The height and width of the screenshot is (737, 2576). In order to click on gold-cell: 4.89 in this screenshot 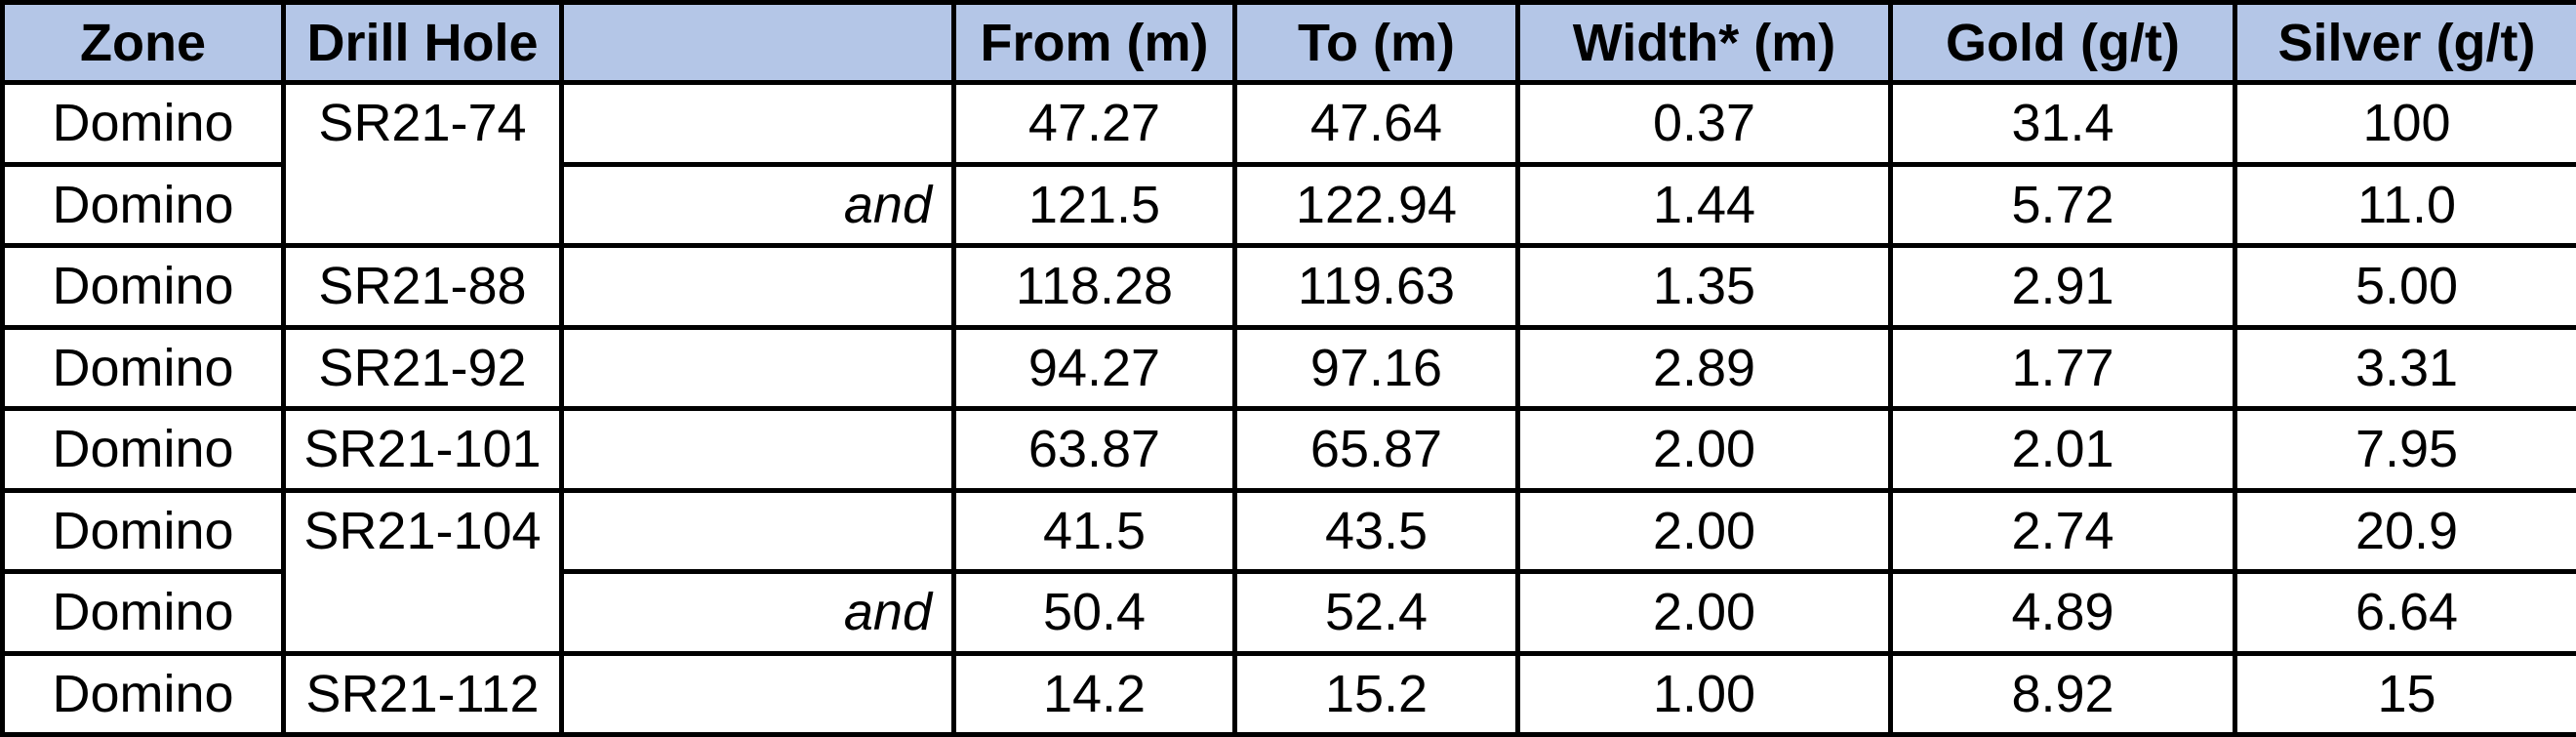, I will do `click(2062, 613)`.